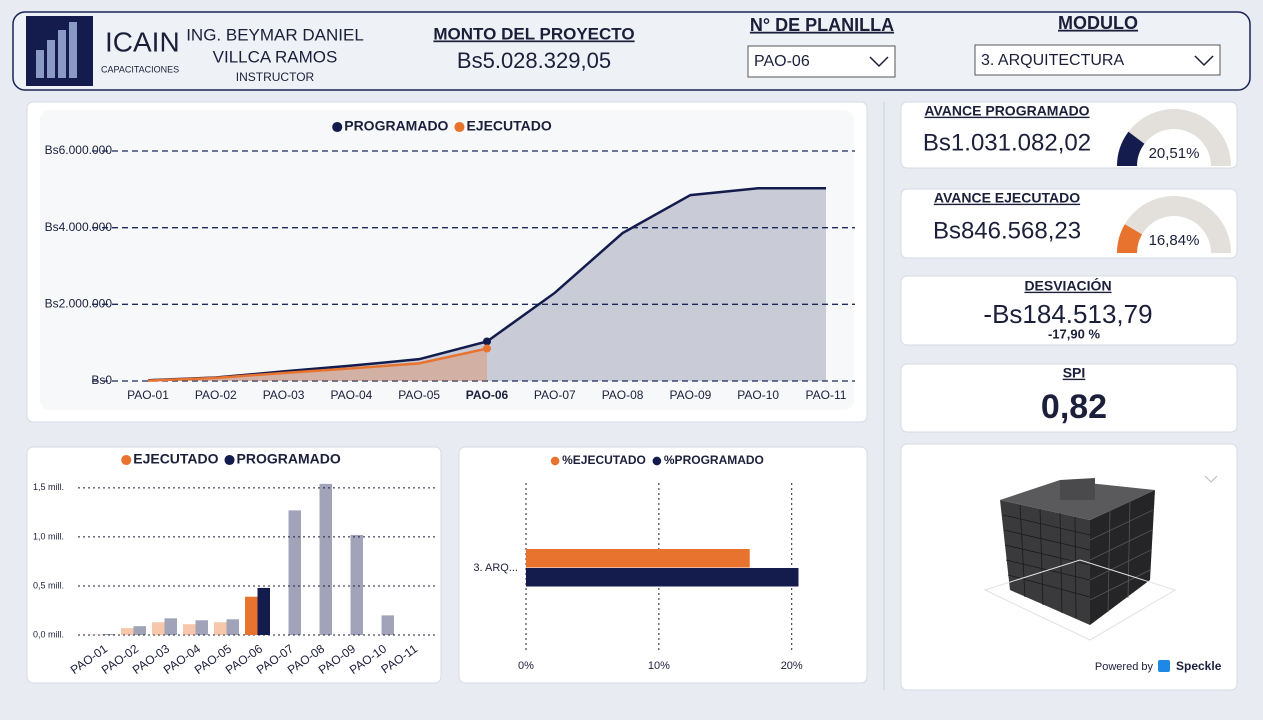 This screenshot has height=720, width=1263. I want to click on y-tick-label: Bs2.000.000, so click(79, 304).